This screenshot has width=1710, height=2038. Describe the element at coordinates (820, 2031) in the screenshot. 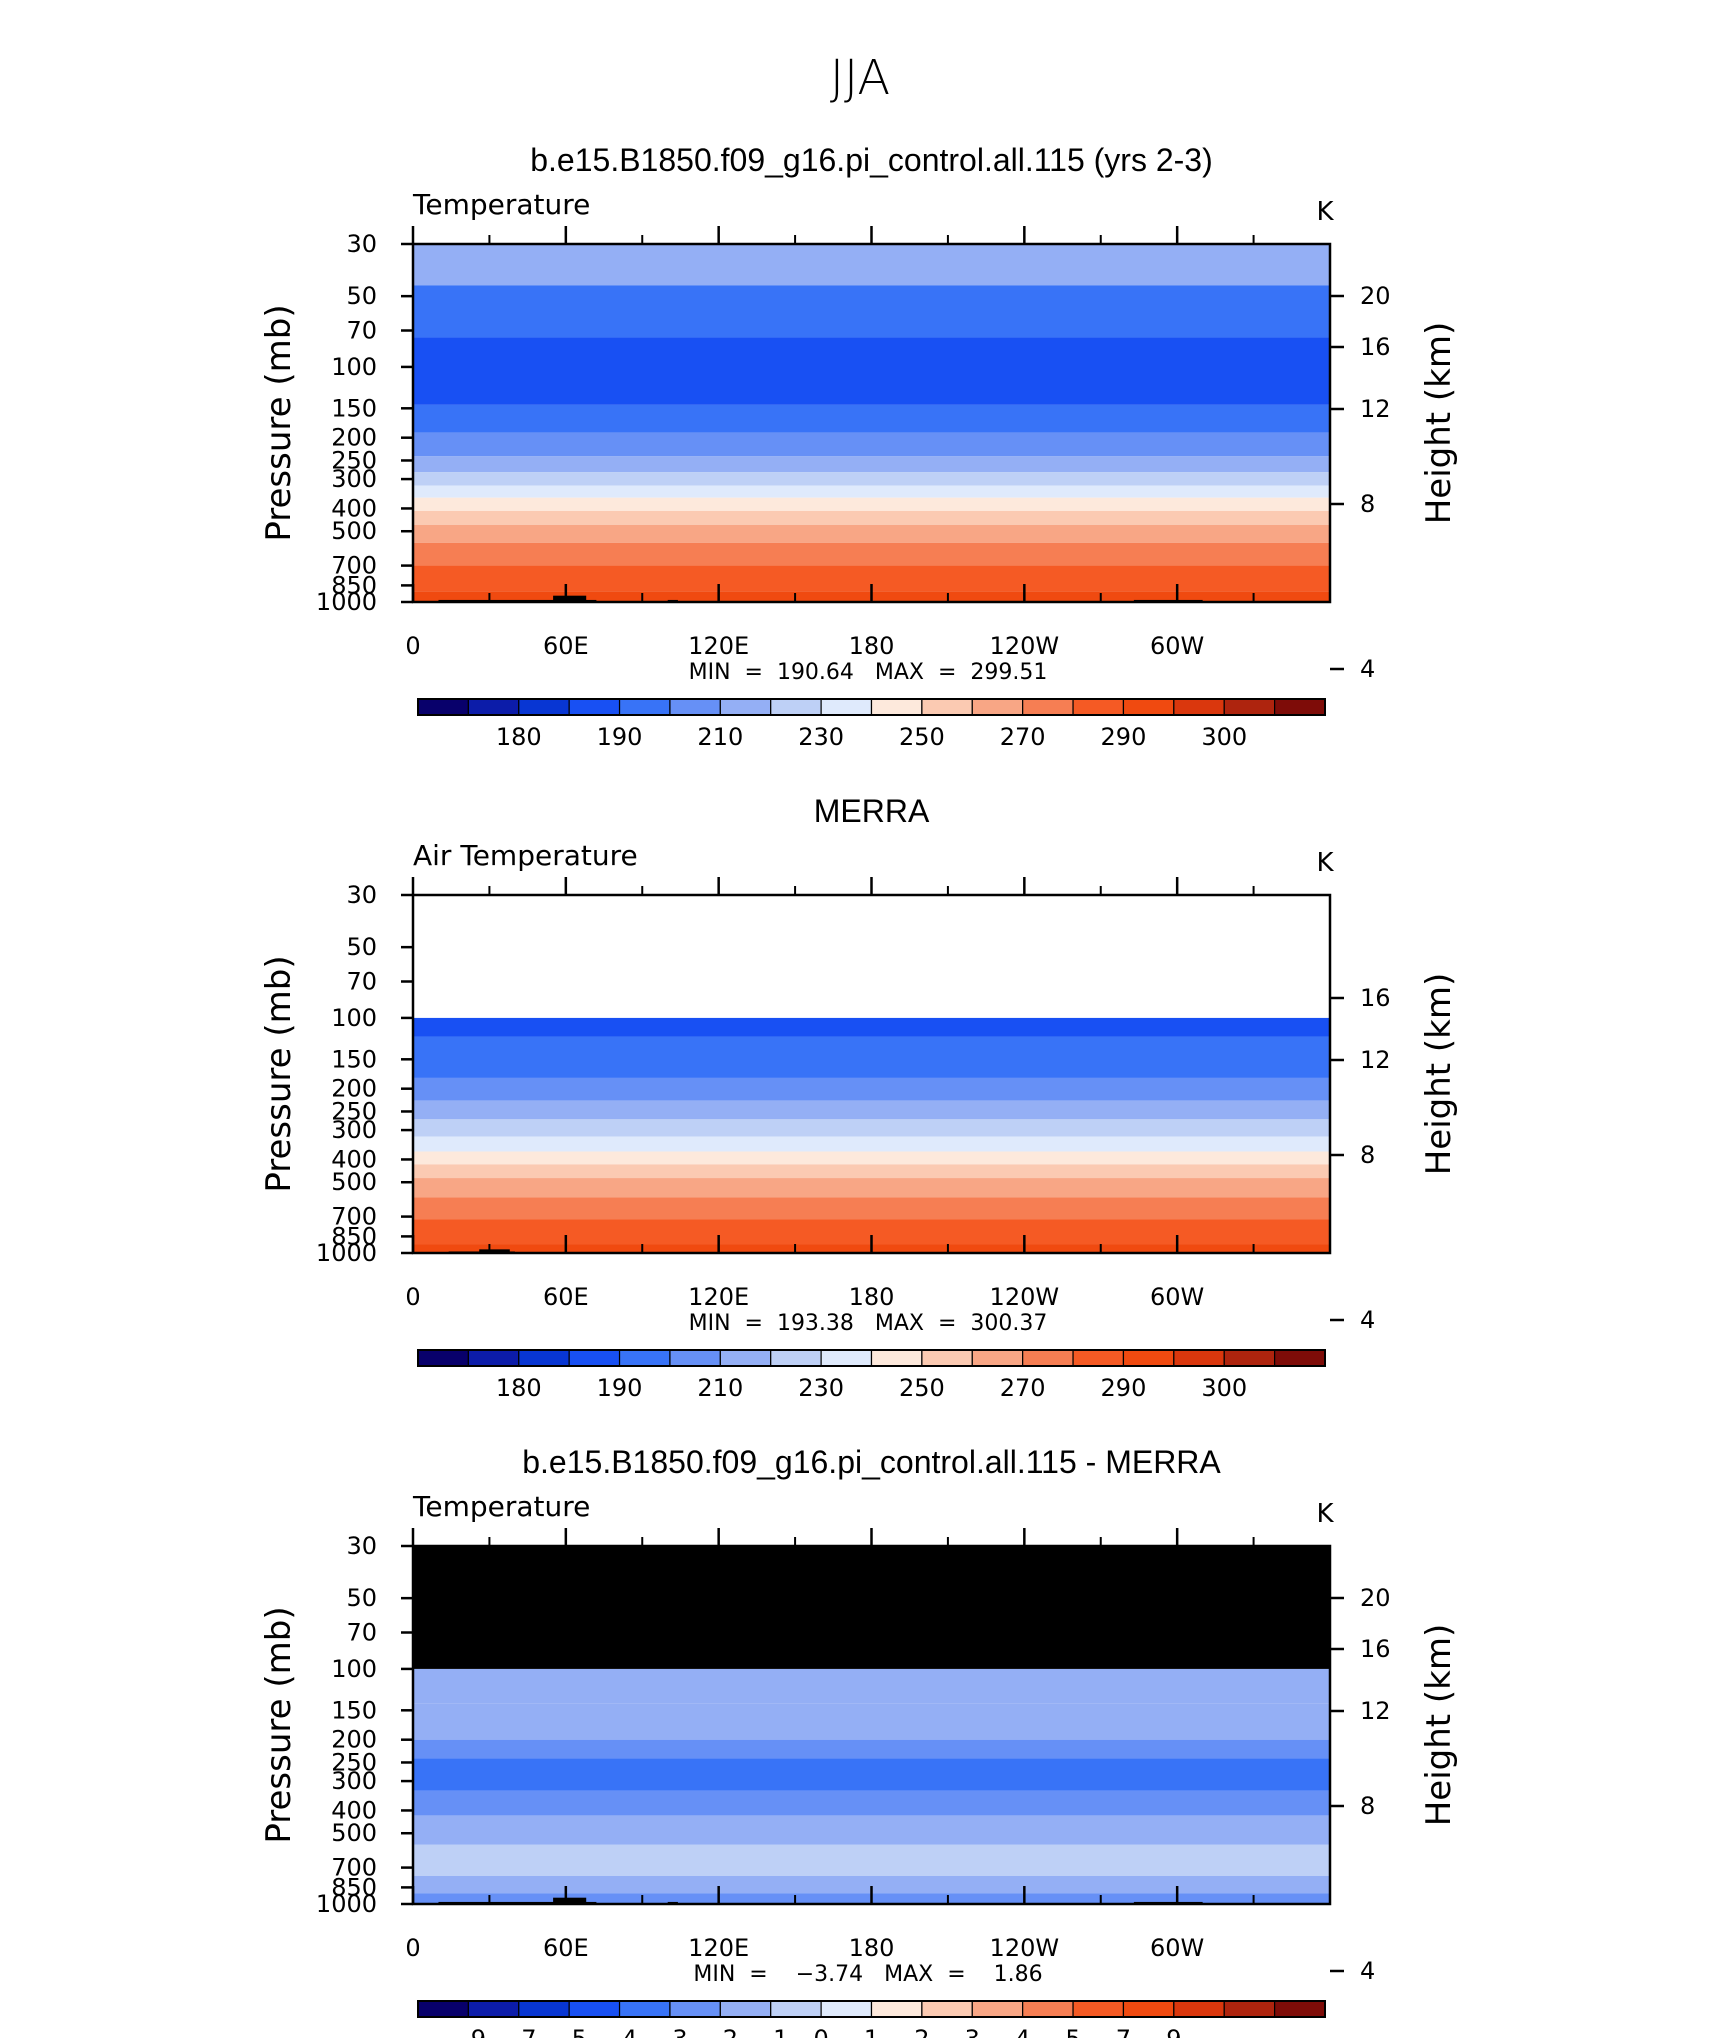

I see `colorbar-label: 0` at that location.